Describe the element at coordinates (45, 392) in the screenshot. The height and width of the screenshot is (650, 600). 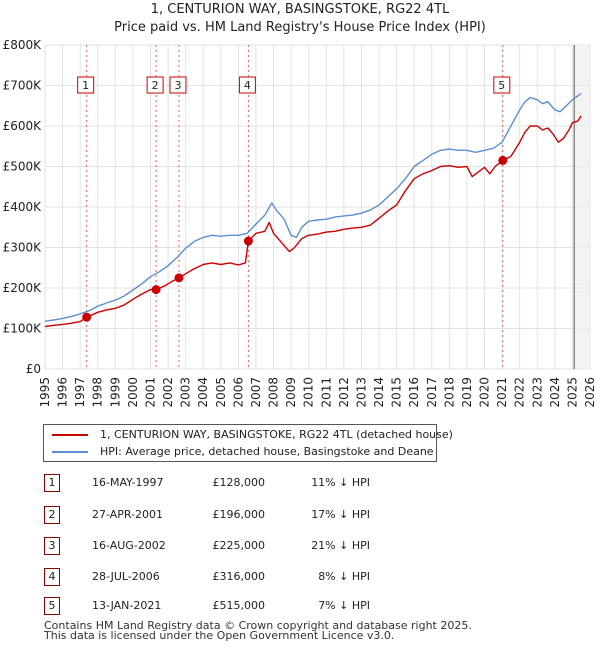
I see `x-tick-label: 1995` at that location.